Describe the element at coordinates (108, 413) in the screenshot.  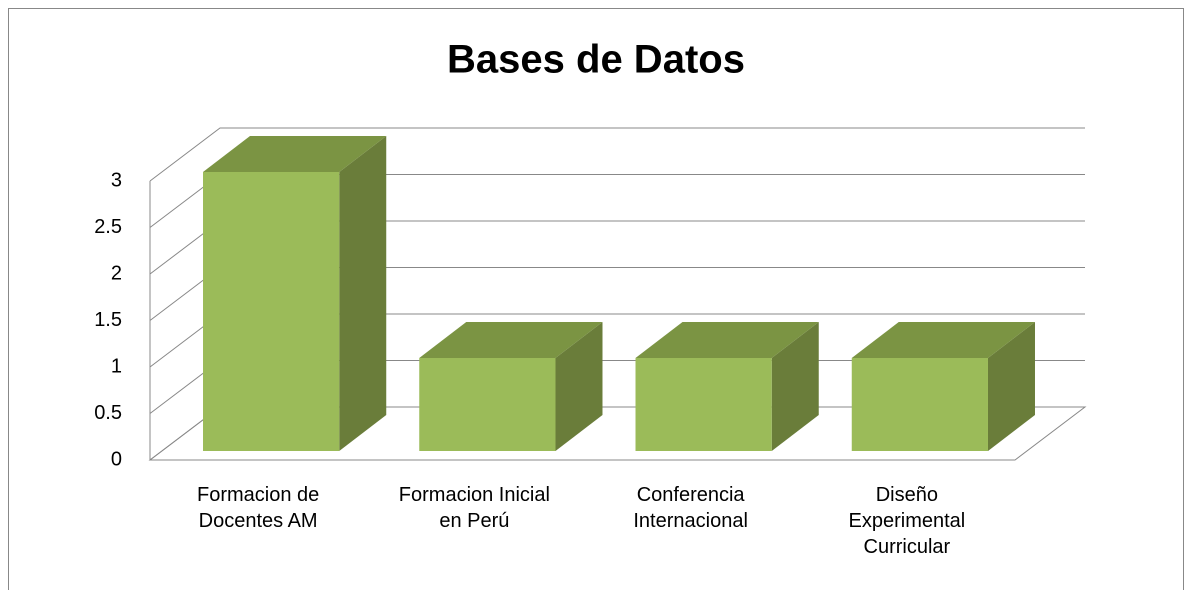
I see `y-tick-label: 0.5` at that location.